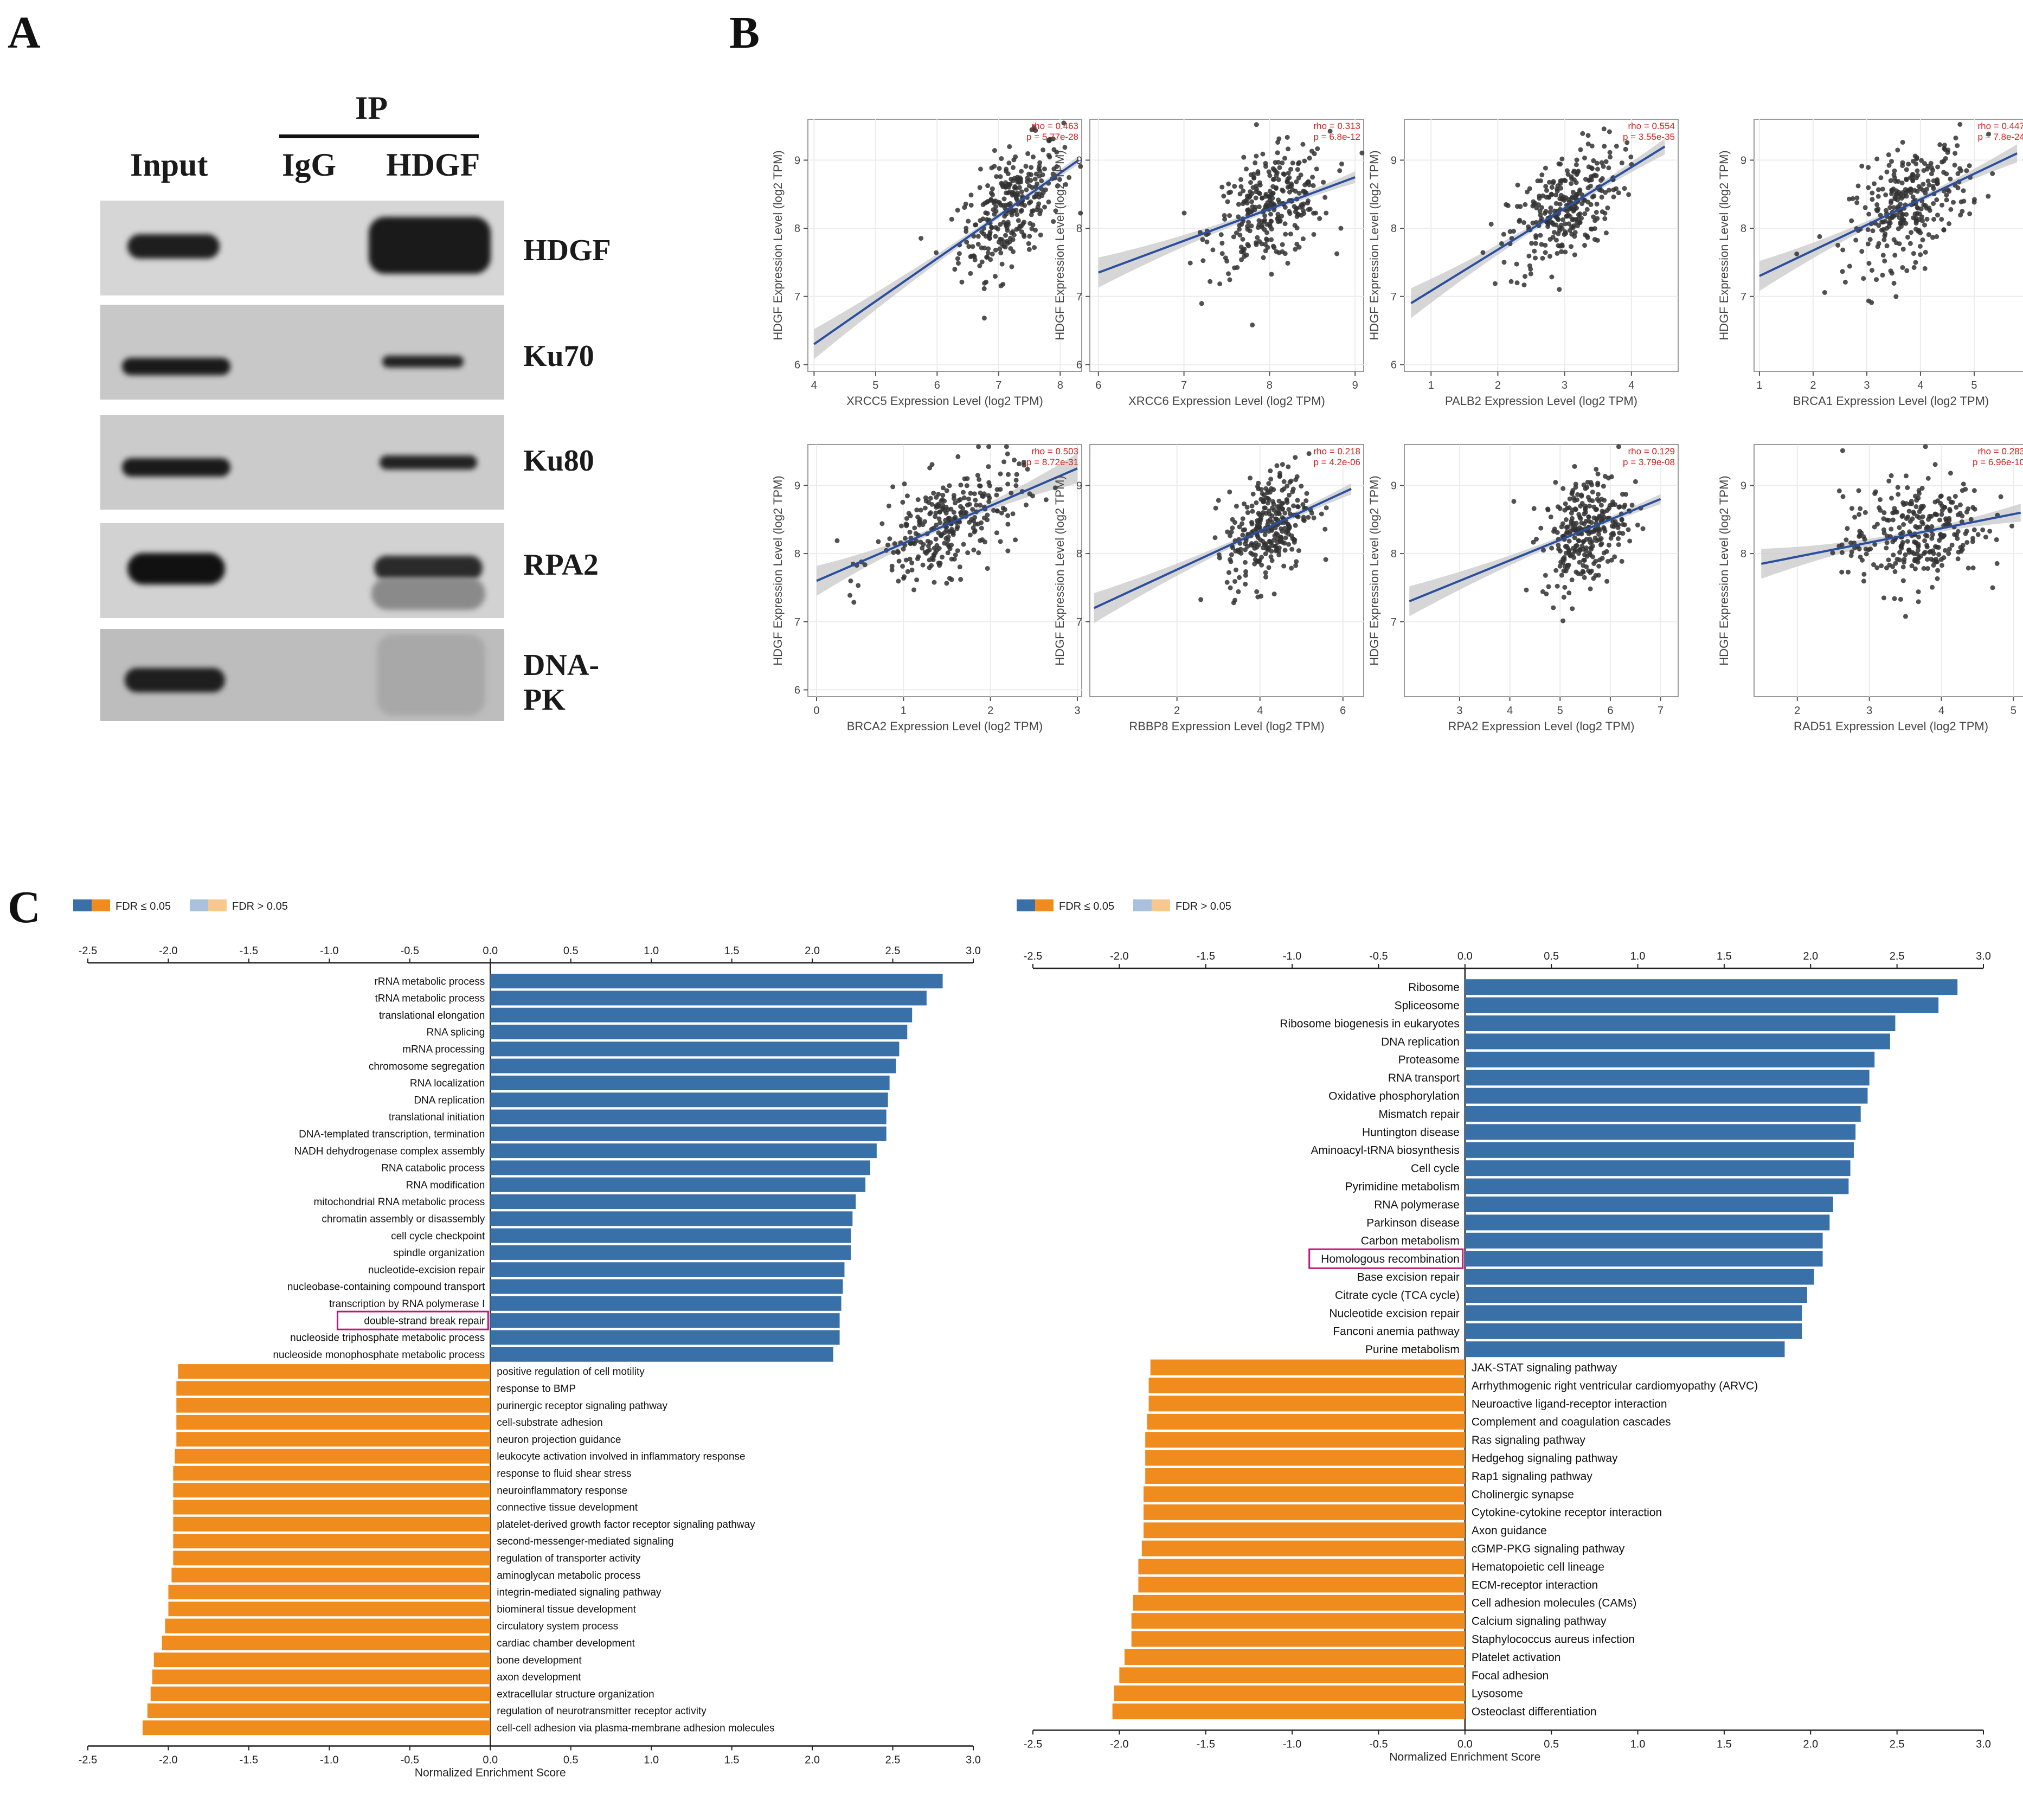  What do you see at coordinates (1305, 1458) in the screenshot?
I see `bar-negative` at bounding box center [1305, 1458].